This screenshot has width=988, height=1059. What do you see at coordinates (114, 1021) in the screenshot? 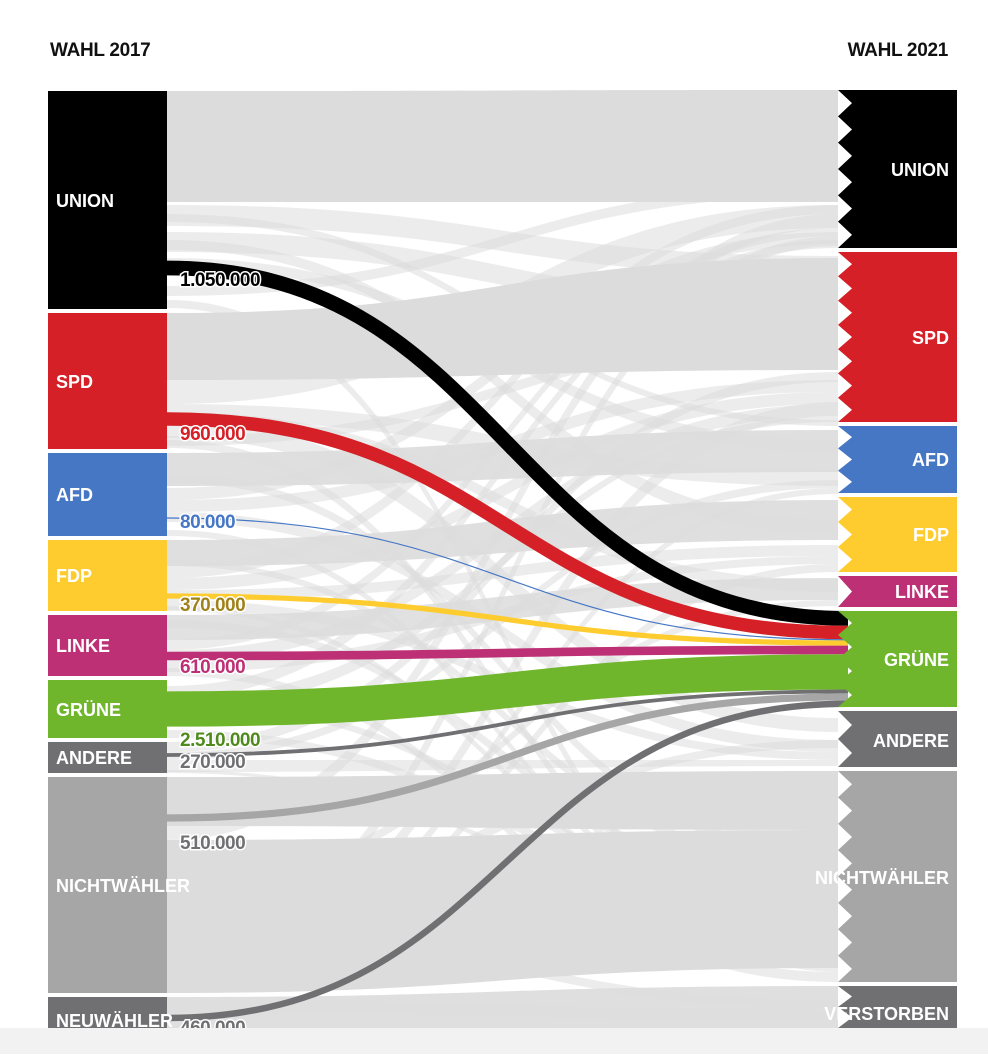
I see `left-node-label-neuwaehler: NEUWÄHLER` at bounding box center [114, 1021].